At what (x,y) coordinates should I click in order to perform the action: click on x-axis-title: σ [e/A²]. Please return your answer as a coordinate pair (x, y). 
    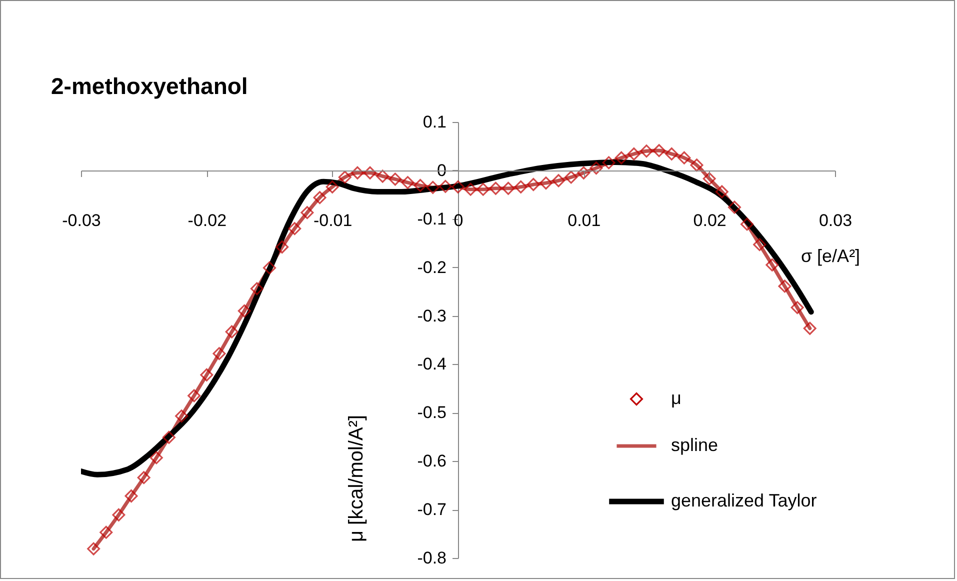
    Looking at the image, I should click on (830, 256).